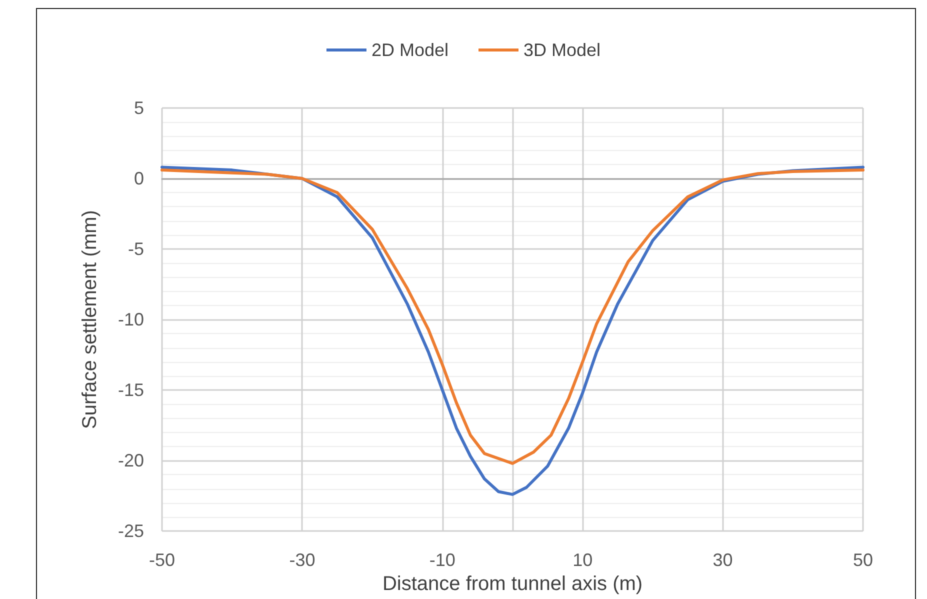 This screenshot has height=599, width=927. What do you see at coordinates (131, 460) in the screenshot?
I see `y-tick-label: -20` at bounding box center [131, 460].